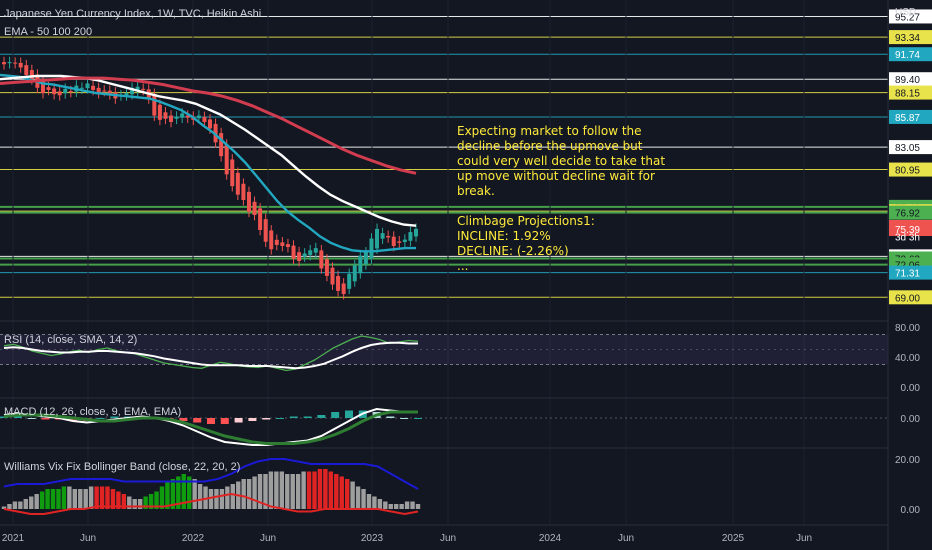  I want to click on vix-fix-upper-band, so click(211, 474).